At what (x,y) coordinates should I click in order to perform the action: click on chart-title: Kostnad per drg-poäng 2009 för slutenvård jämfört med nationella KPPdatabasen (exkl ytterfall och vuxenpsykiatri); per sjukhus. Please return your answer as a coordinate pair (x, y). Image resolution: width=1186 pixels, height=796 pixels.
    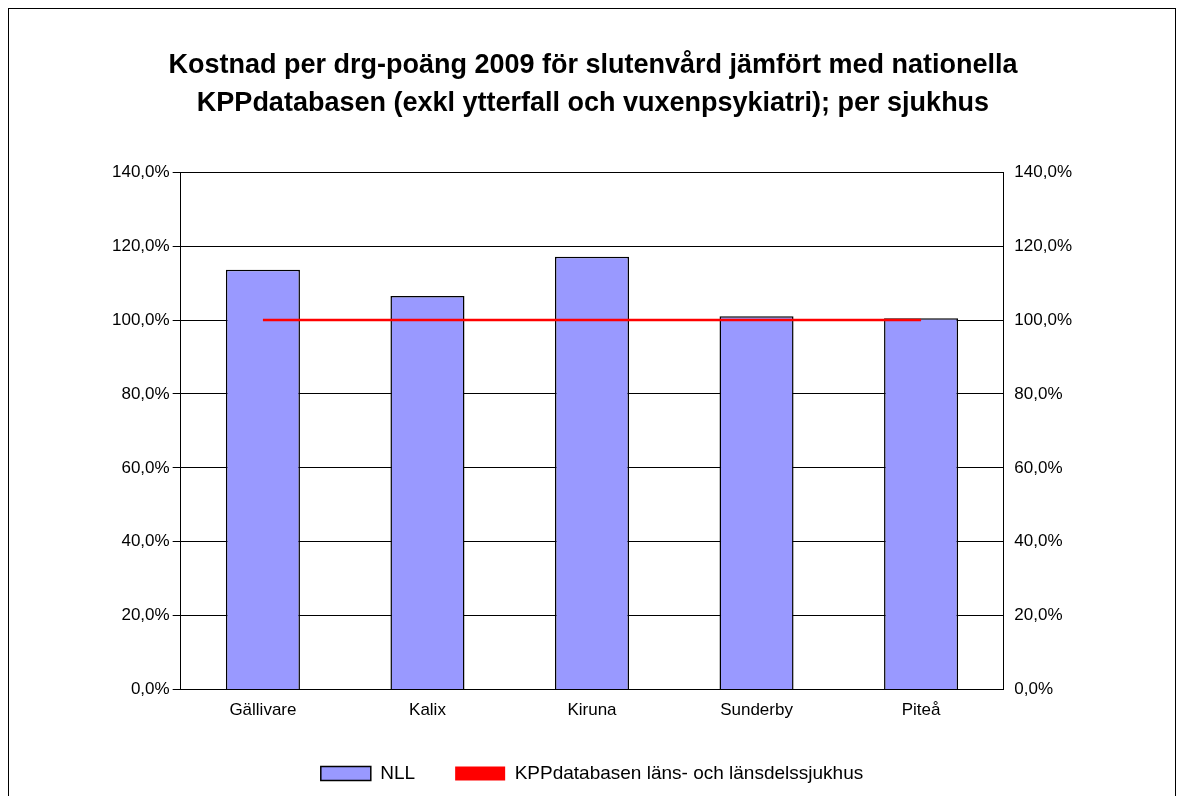
    Looking at the image, I should click on (593, 83).